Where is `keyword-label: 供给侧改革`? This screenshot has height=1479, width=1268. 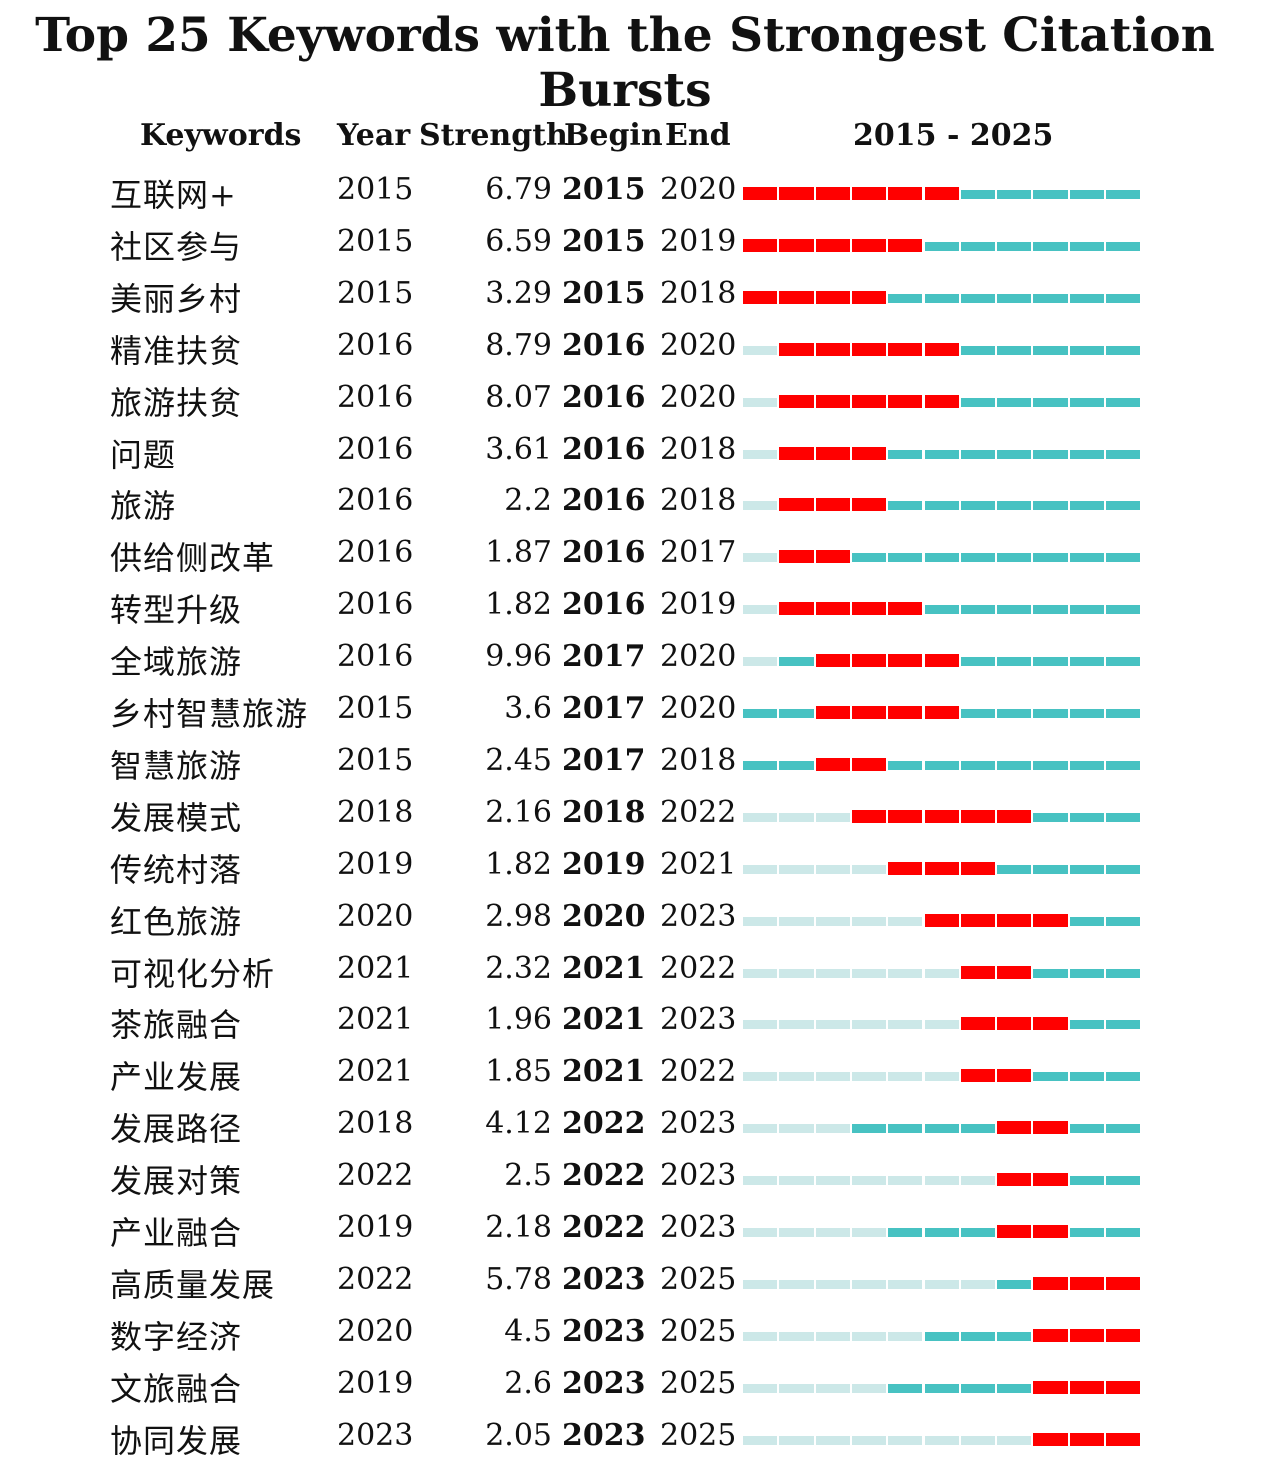
keyword-label: 供给侧改革 is located at coordinates (193, 558).